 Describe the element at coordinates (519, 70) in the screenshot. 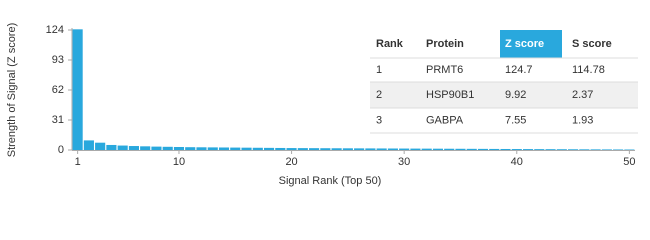

I see `table-cell: 124.7` at that location.